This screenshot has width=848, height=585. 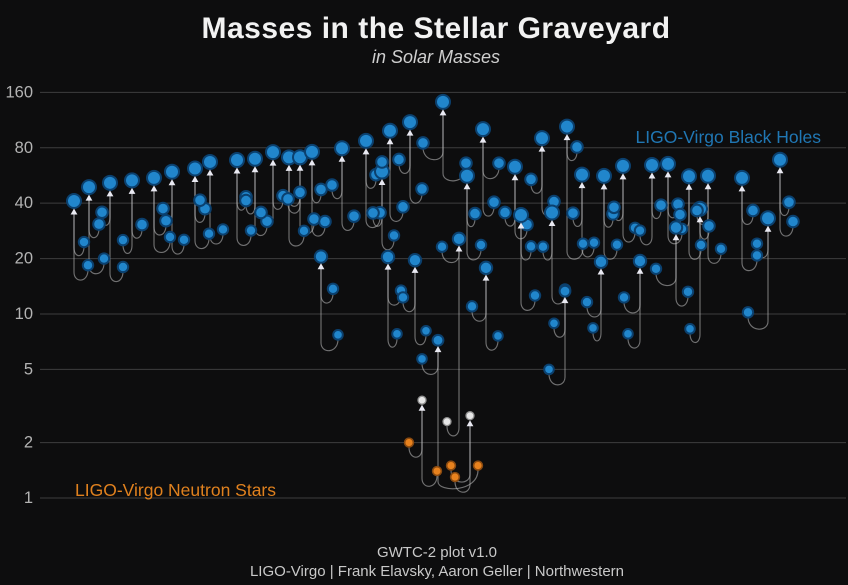 What do you see at coordinates (729, 137) in the screenshot?
I see `legend-black-holes: LIGO-Virgo Black Holes` at bounding box center [729, 137].